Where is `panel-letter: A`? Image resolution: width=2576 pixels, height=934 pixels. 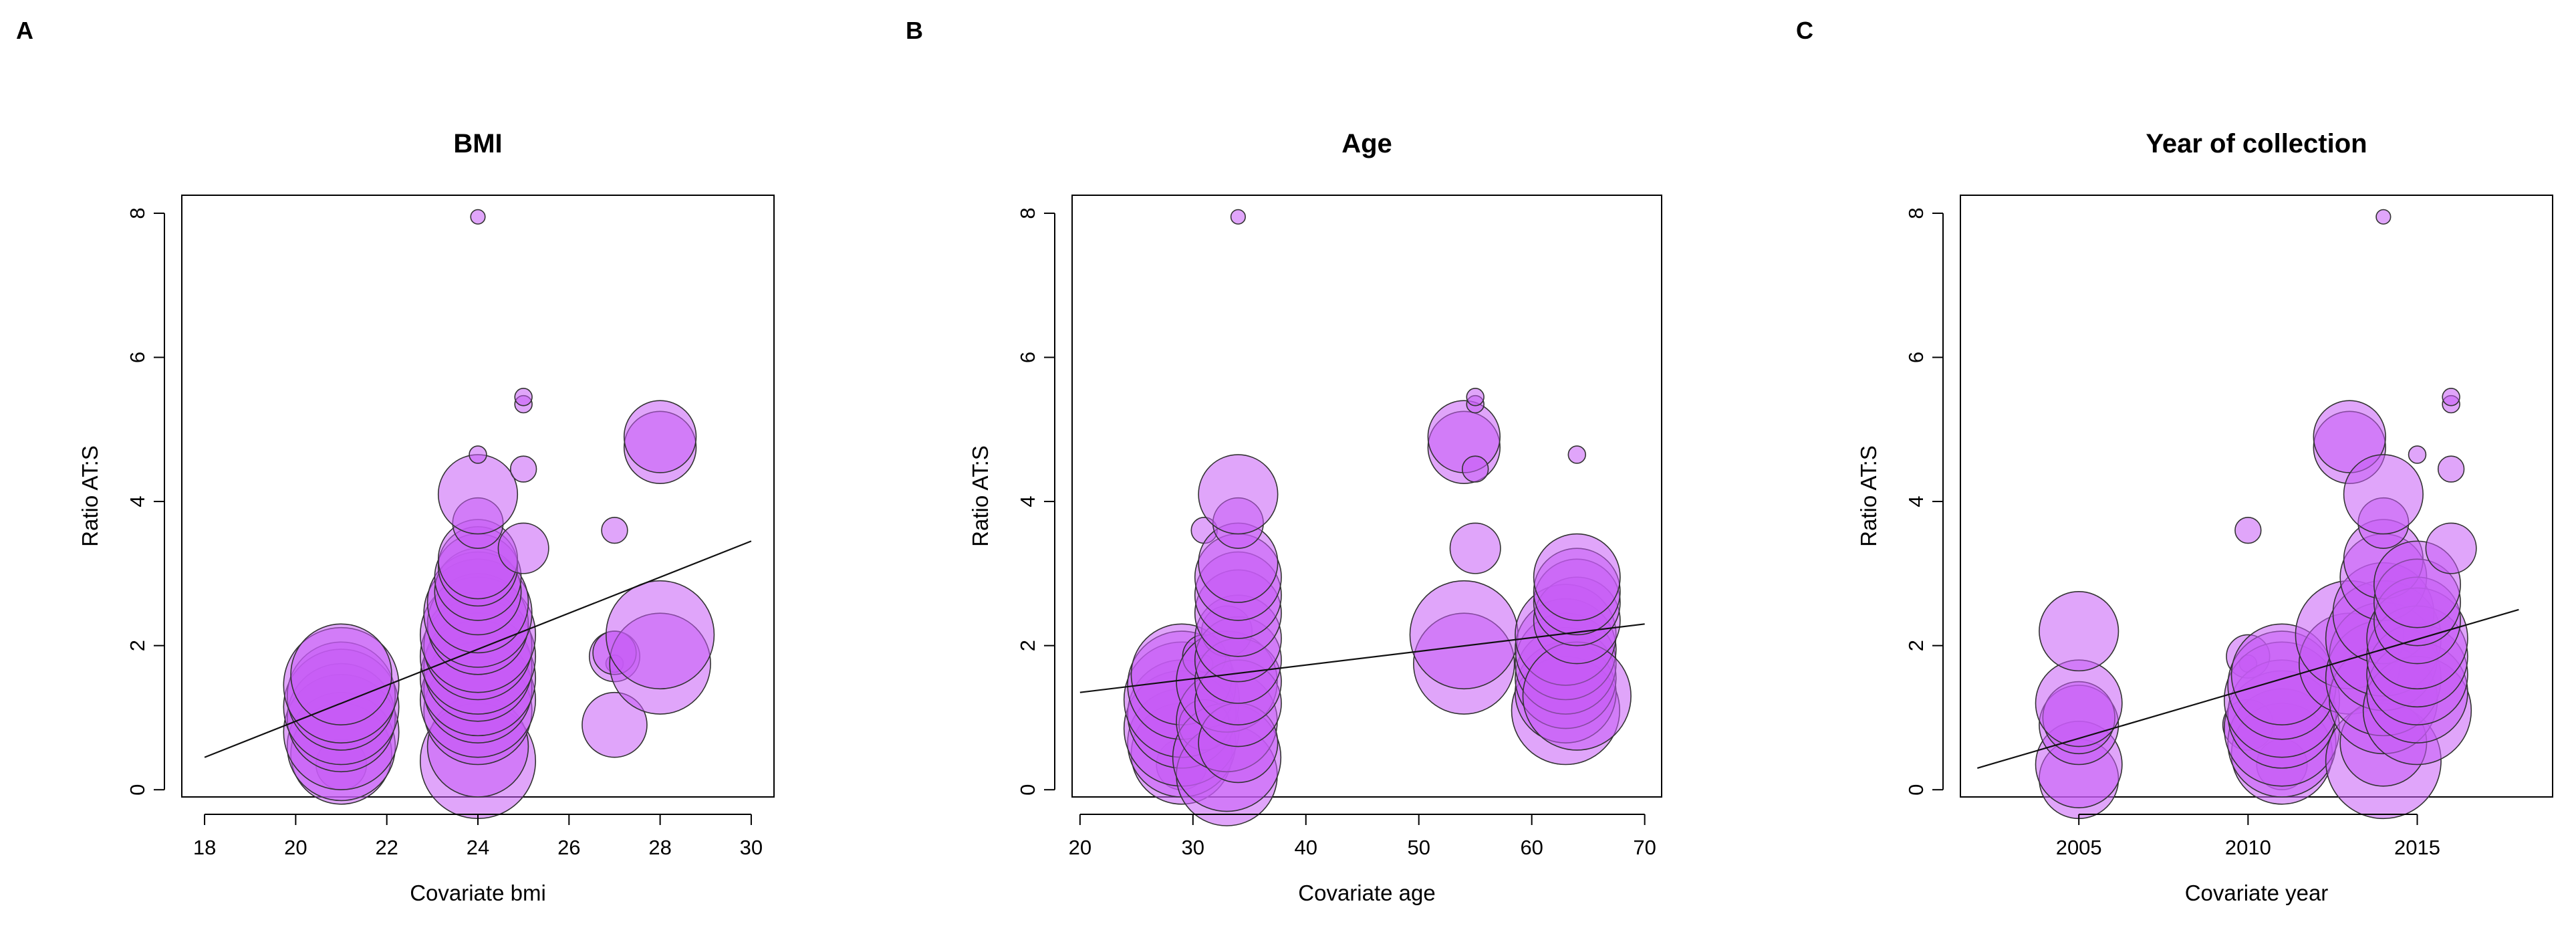
panel-letter: A is located at coordinates (25, 30).